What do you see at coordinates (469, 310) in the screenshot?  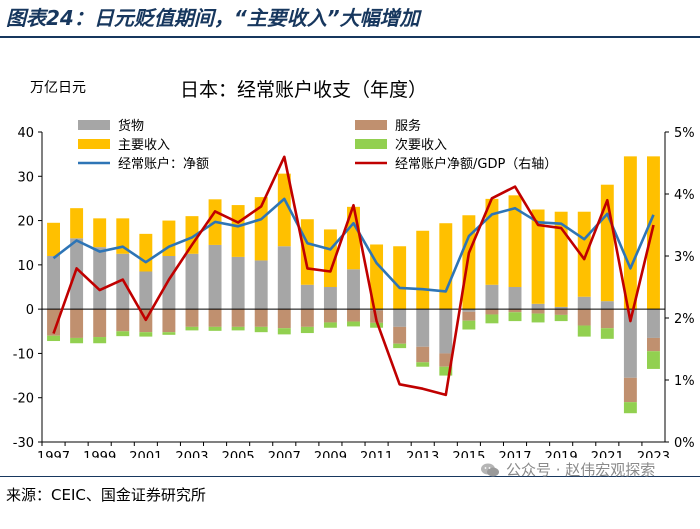 I see `bar-goods-2015` at bounding box center [469, 310].